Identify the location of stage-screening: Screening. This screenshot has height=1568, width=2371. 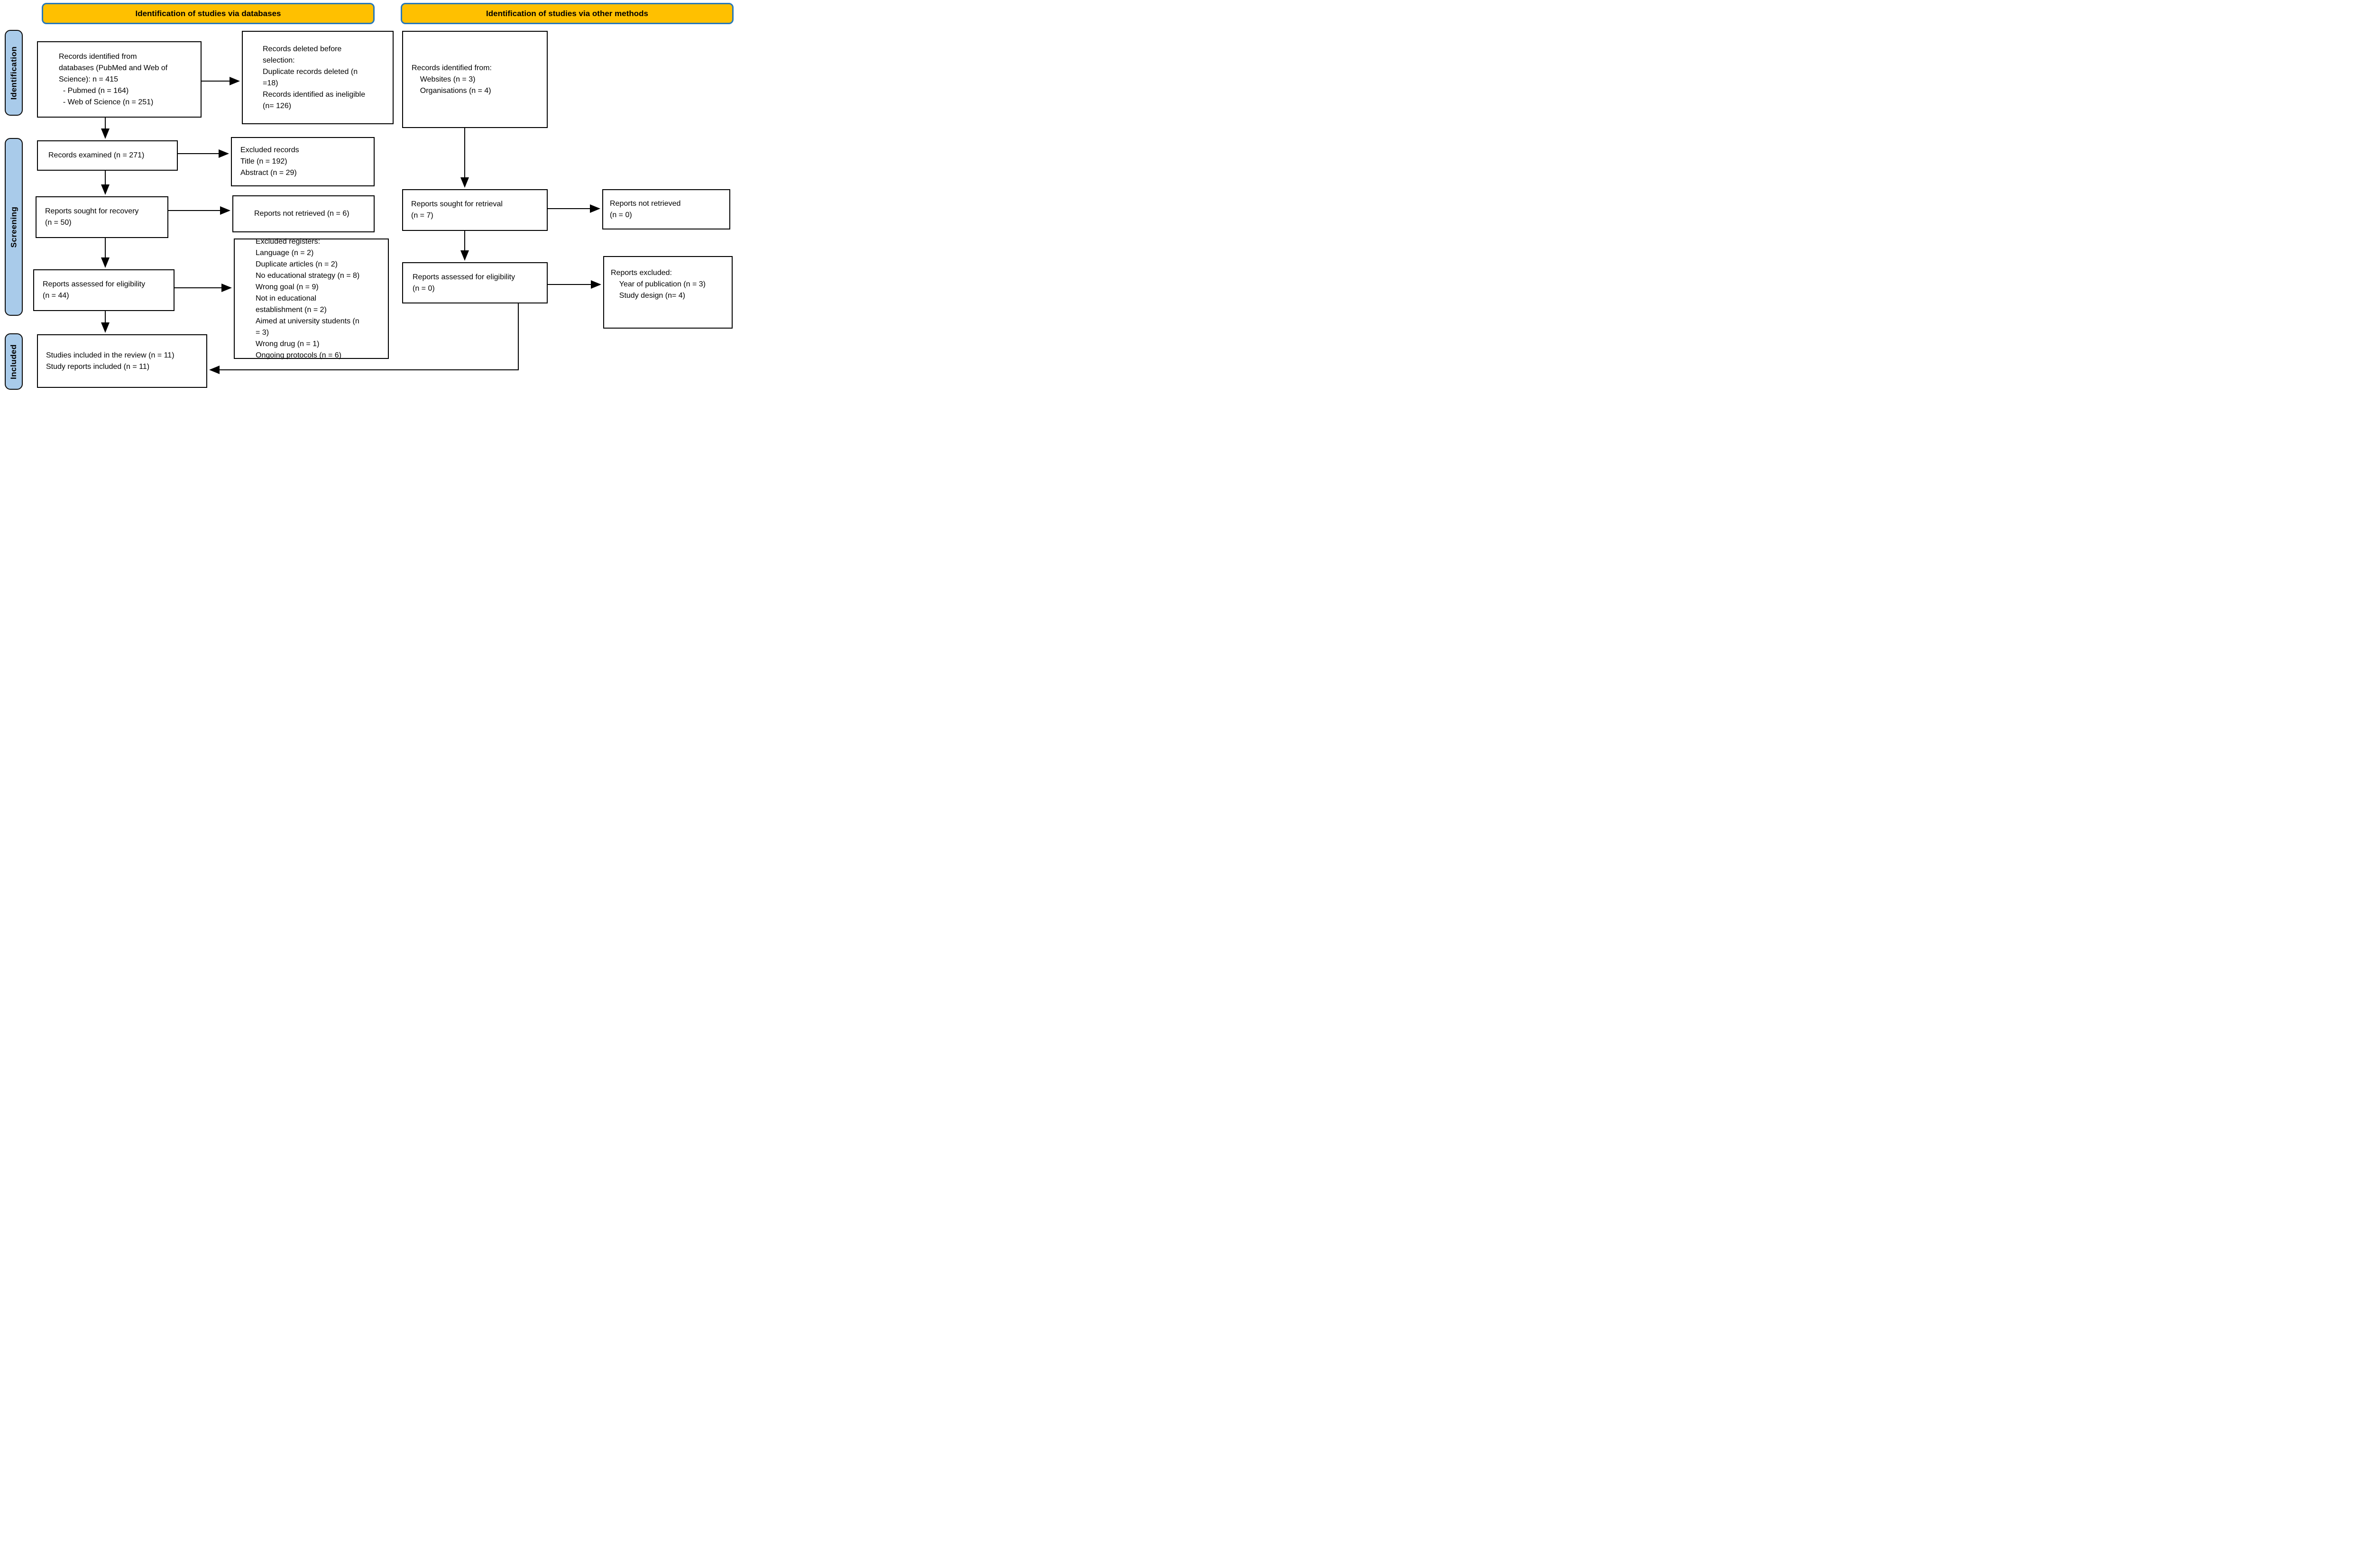
(14, 227).